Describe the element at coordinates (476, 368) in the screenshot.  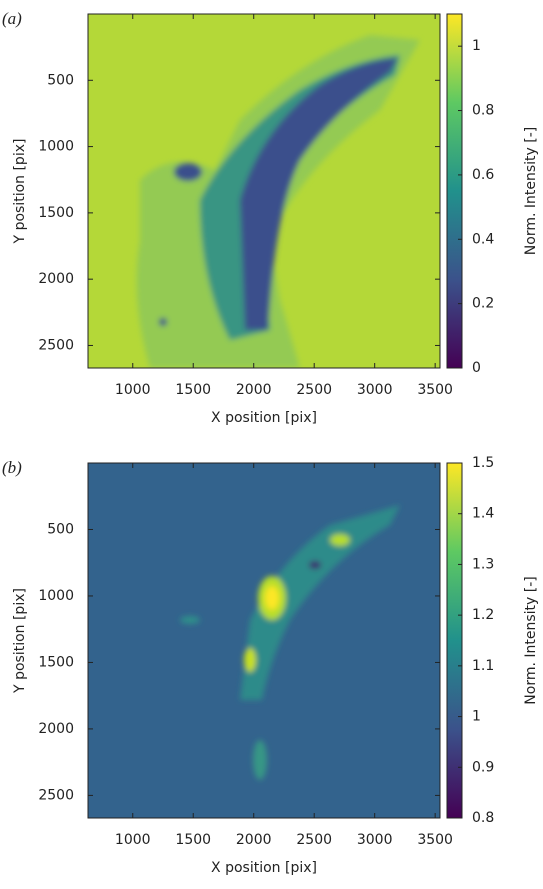
I see `colorbar-tick-label: 0` at that location.